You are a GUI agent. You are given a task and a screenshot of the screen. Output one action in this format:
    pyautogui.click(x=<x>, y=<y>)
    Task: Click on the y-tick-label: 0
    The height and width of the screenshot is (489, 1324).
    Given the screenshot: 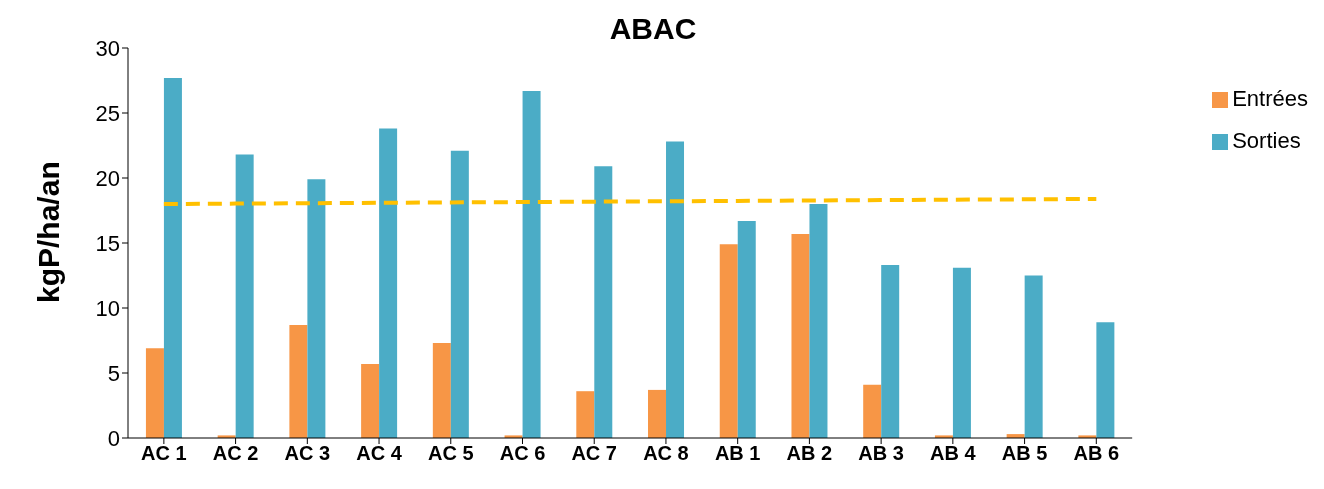 What is the action you would take?
    pyautogui.click(x=113, y=438)
    